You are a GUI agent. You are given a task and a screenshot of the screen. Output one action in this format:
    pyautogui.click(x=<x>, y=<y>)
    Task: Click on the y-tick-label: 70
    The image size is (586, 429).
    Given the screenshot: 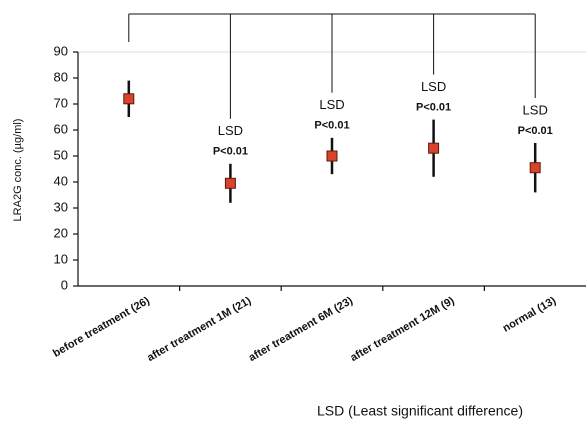 What is the action you would take?
    pyautogui.click(x=61, y=102)
    